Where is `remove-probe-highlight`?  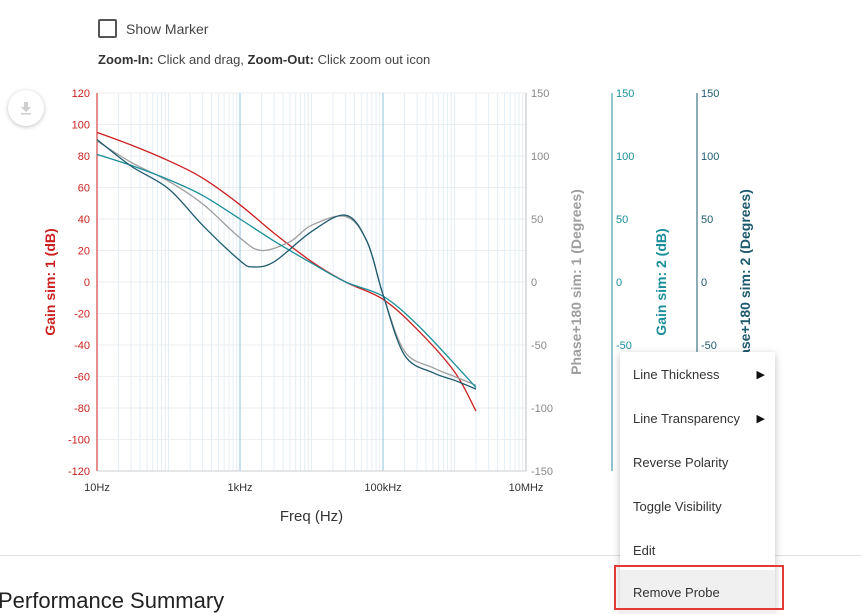 remove-probe-highlight is located at coordinates (699, 587).